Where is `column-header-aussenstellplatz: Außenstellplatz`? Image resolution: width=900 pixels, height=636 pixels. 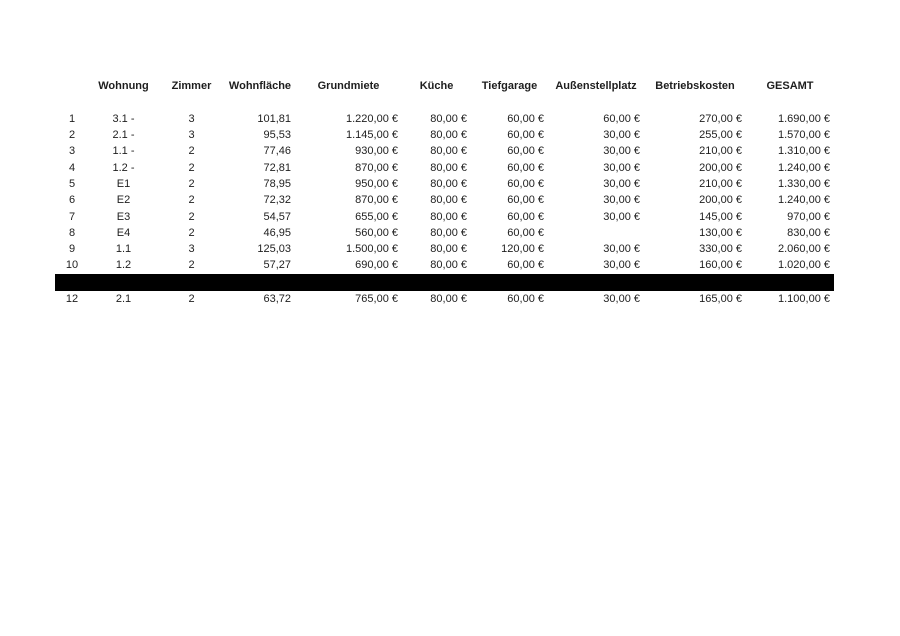
column-header-aussenstellplatz: Außenstellplatz is located at coordinates (596, 86).